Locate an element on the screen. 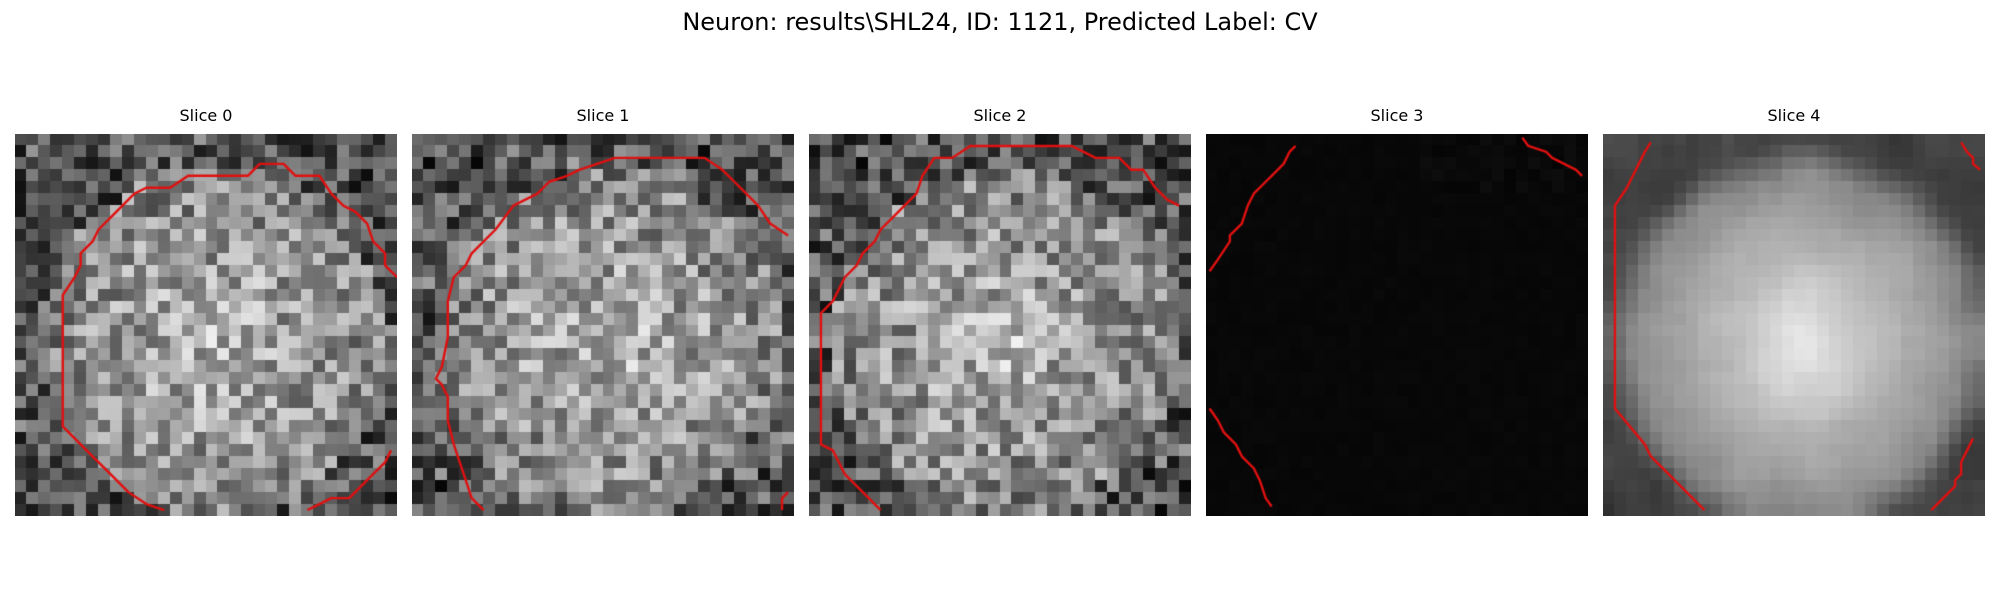  slice-title: Slice 4 is located at coordinates (1794, 115).